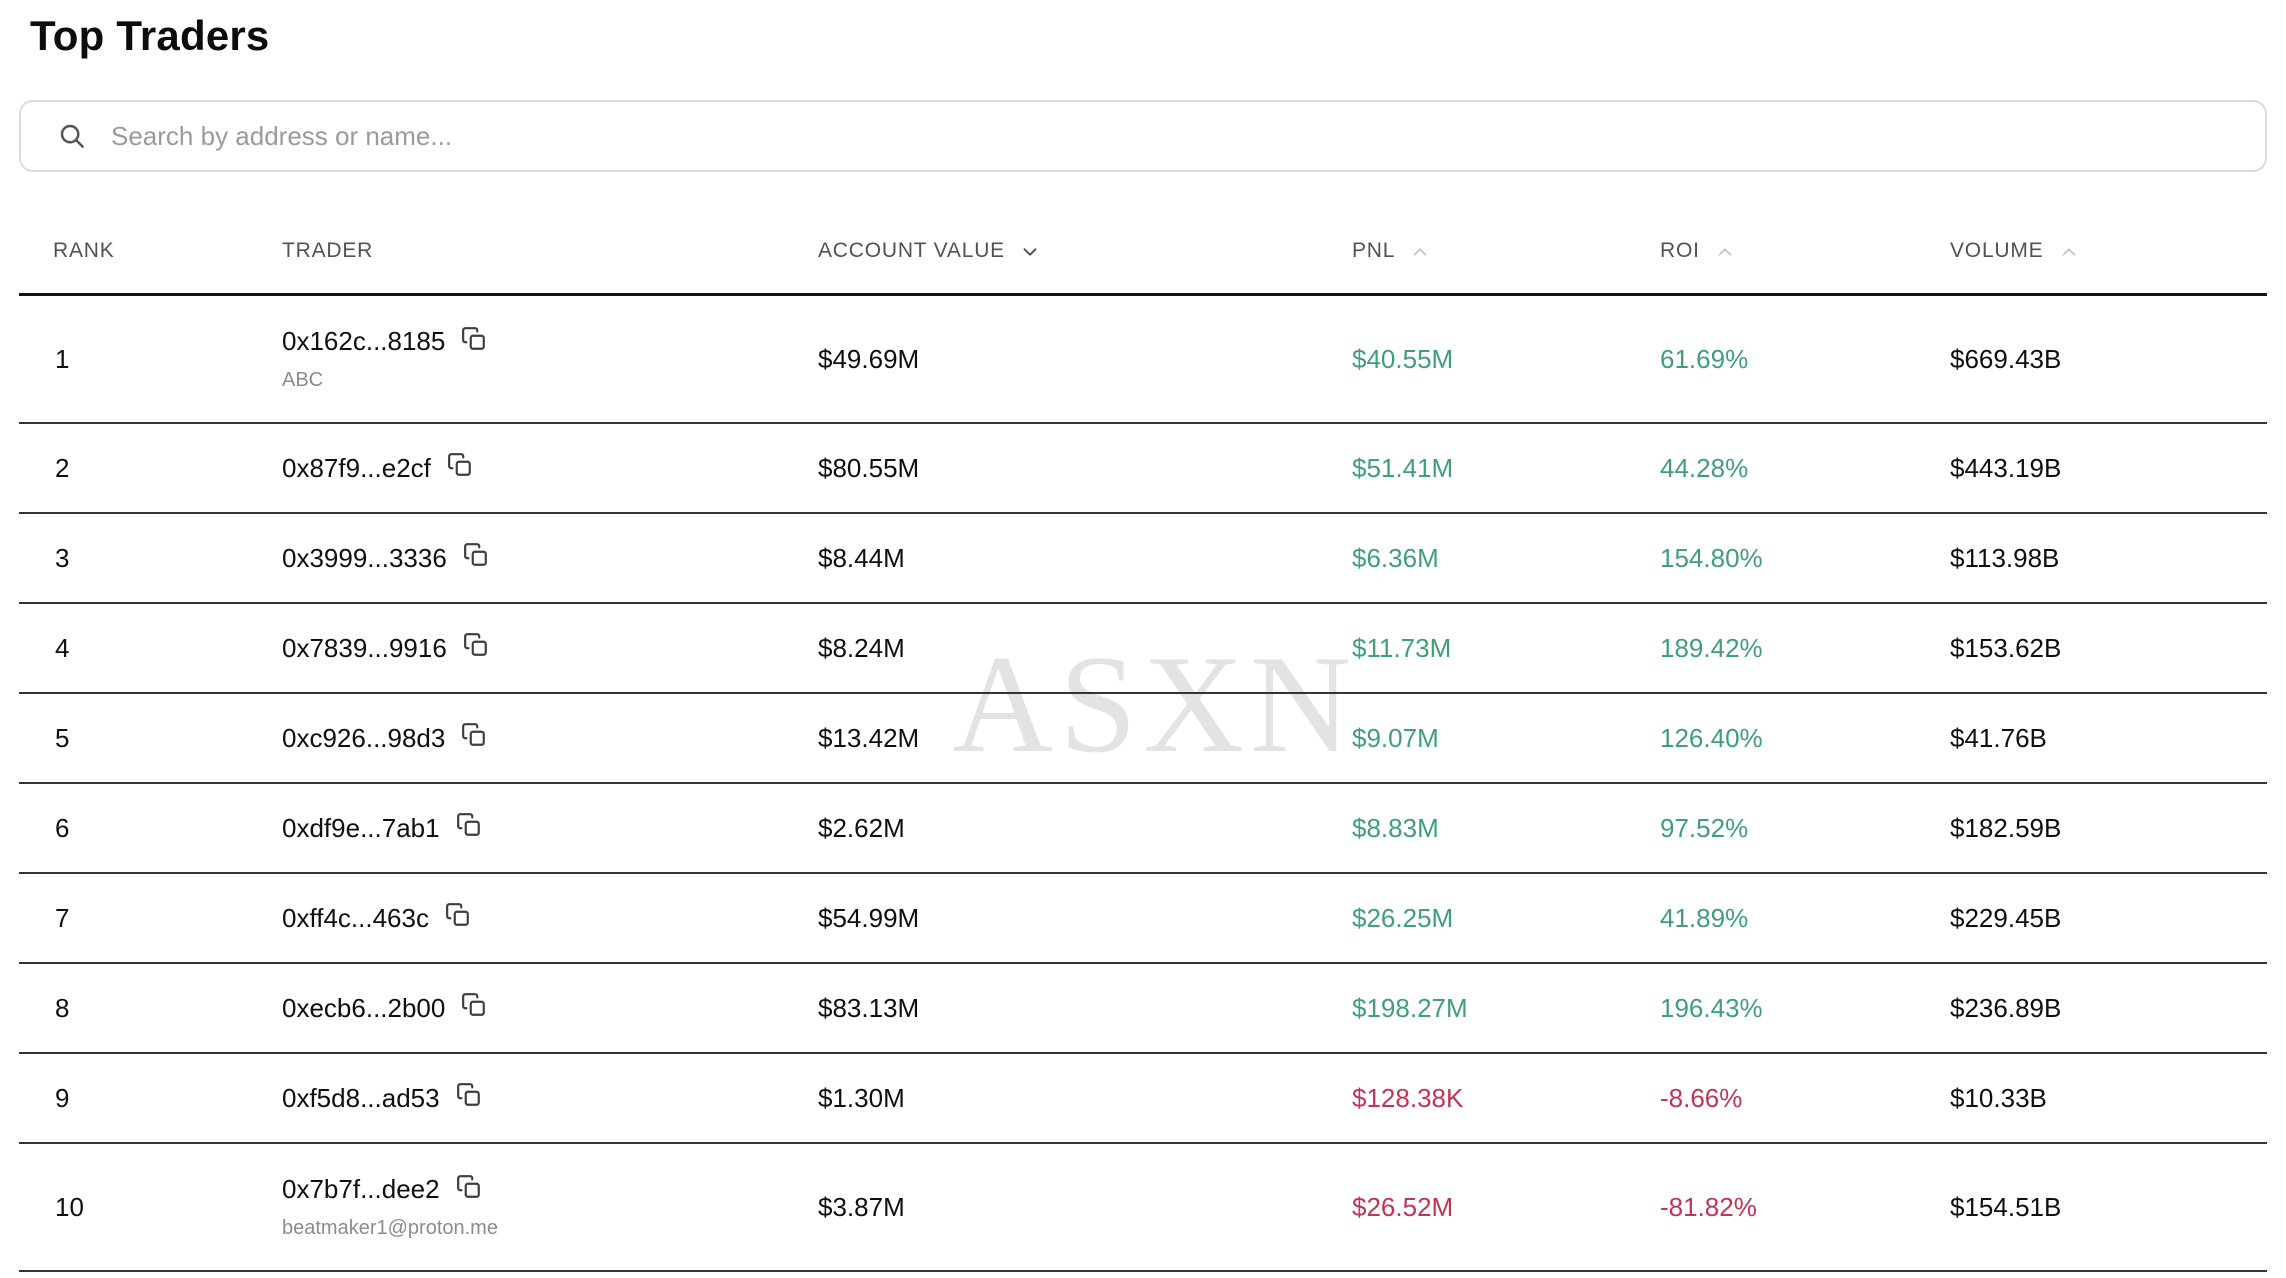  What do you see at coordinates (150, 359) in the screenshot?
I see `rank-cell: 1` at bounding box center [150, 359].